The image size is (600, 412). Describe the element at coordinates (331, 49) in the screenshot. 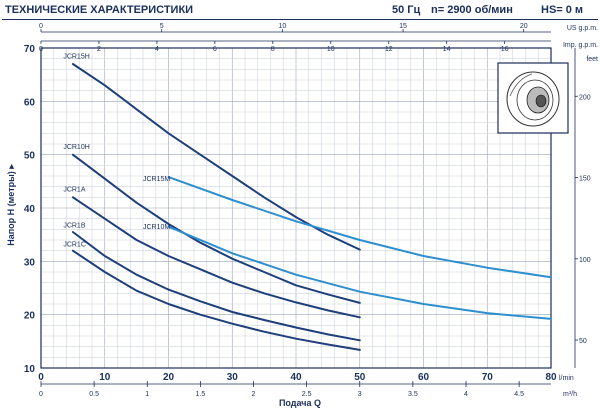

I see `impgpm-tick-label: 10` at that location.